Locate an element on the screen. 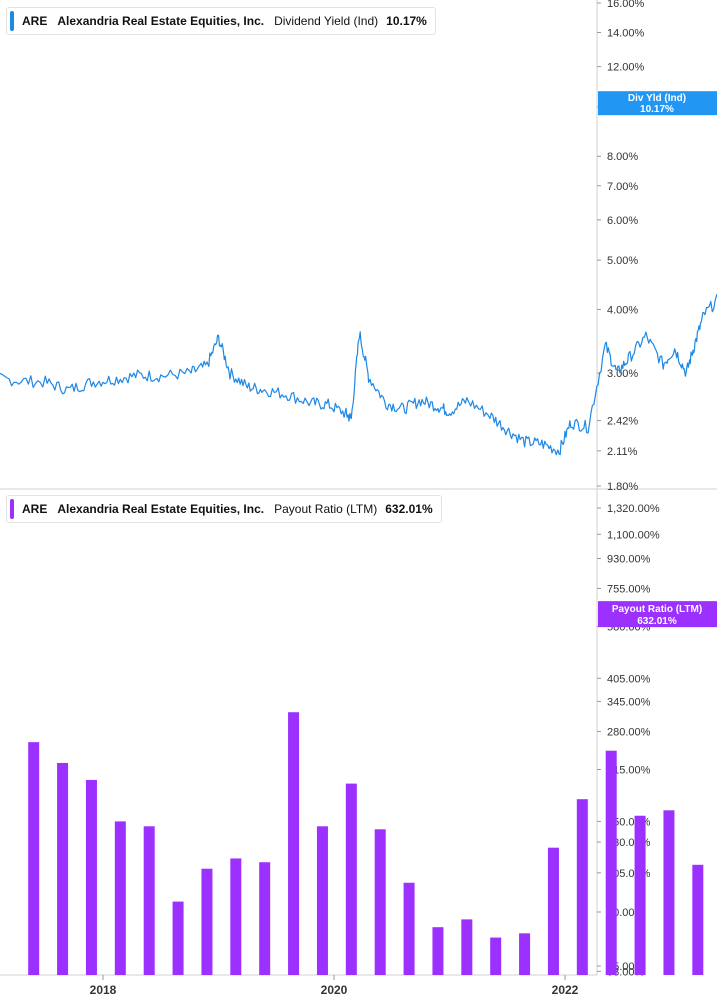 This screenshot has width=717, height=1005. y-tick-label-top: 3.00% is located at coordinates (622, 374).